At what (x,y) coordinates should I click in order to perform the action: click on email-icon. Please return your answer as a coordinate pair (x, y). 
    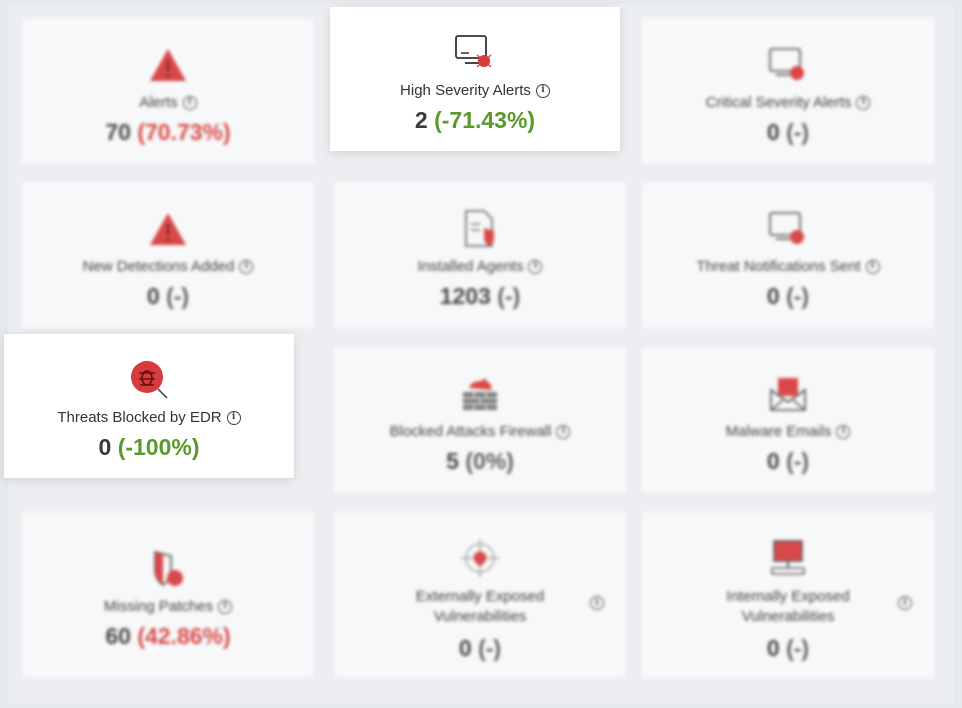
    Looking at the image, I should click on (788, 394).